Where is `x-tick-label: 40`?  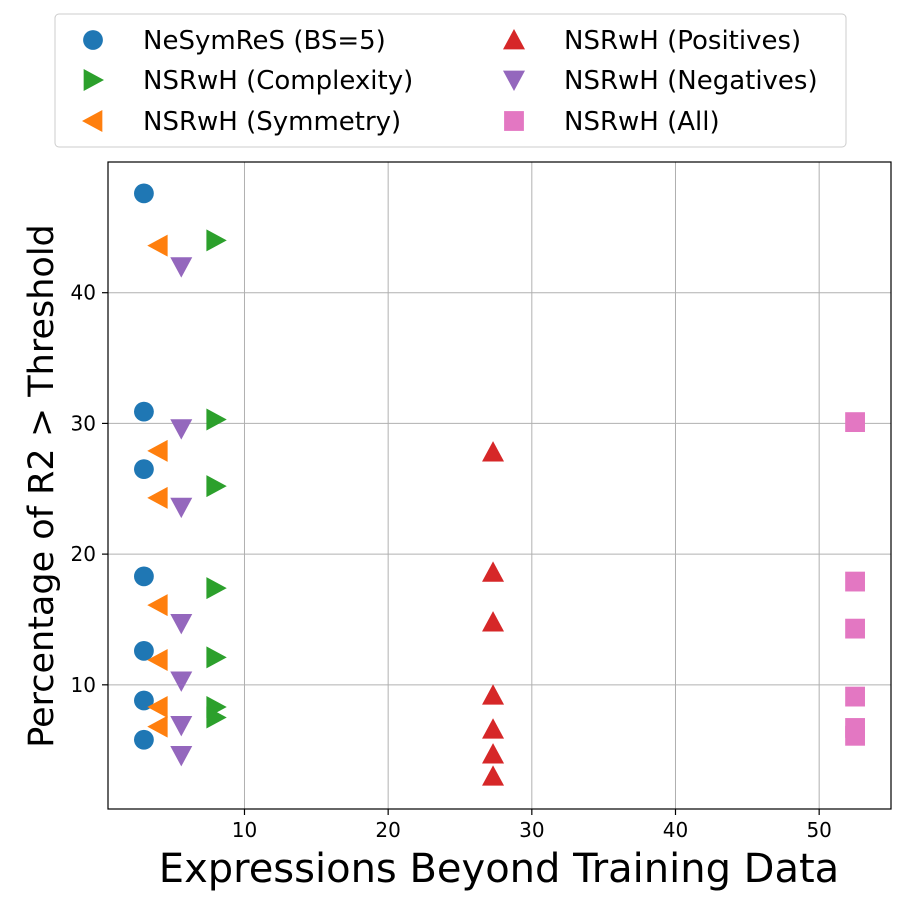 x-tick-label: 40 is located at coordinates (675, 830).